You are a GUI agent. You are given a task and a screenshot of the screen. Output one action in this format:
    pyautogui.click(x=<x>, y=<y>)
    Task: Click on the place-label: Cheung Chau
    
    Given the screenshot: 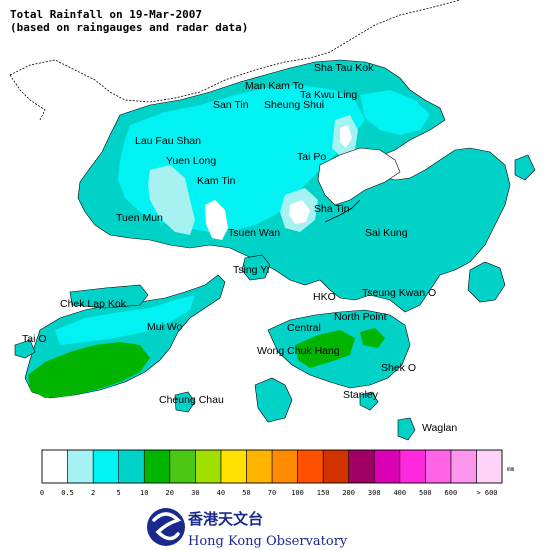 What is the action you would take?
    pyautogui.click(x=191, y=400)
    